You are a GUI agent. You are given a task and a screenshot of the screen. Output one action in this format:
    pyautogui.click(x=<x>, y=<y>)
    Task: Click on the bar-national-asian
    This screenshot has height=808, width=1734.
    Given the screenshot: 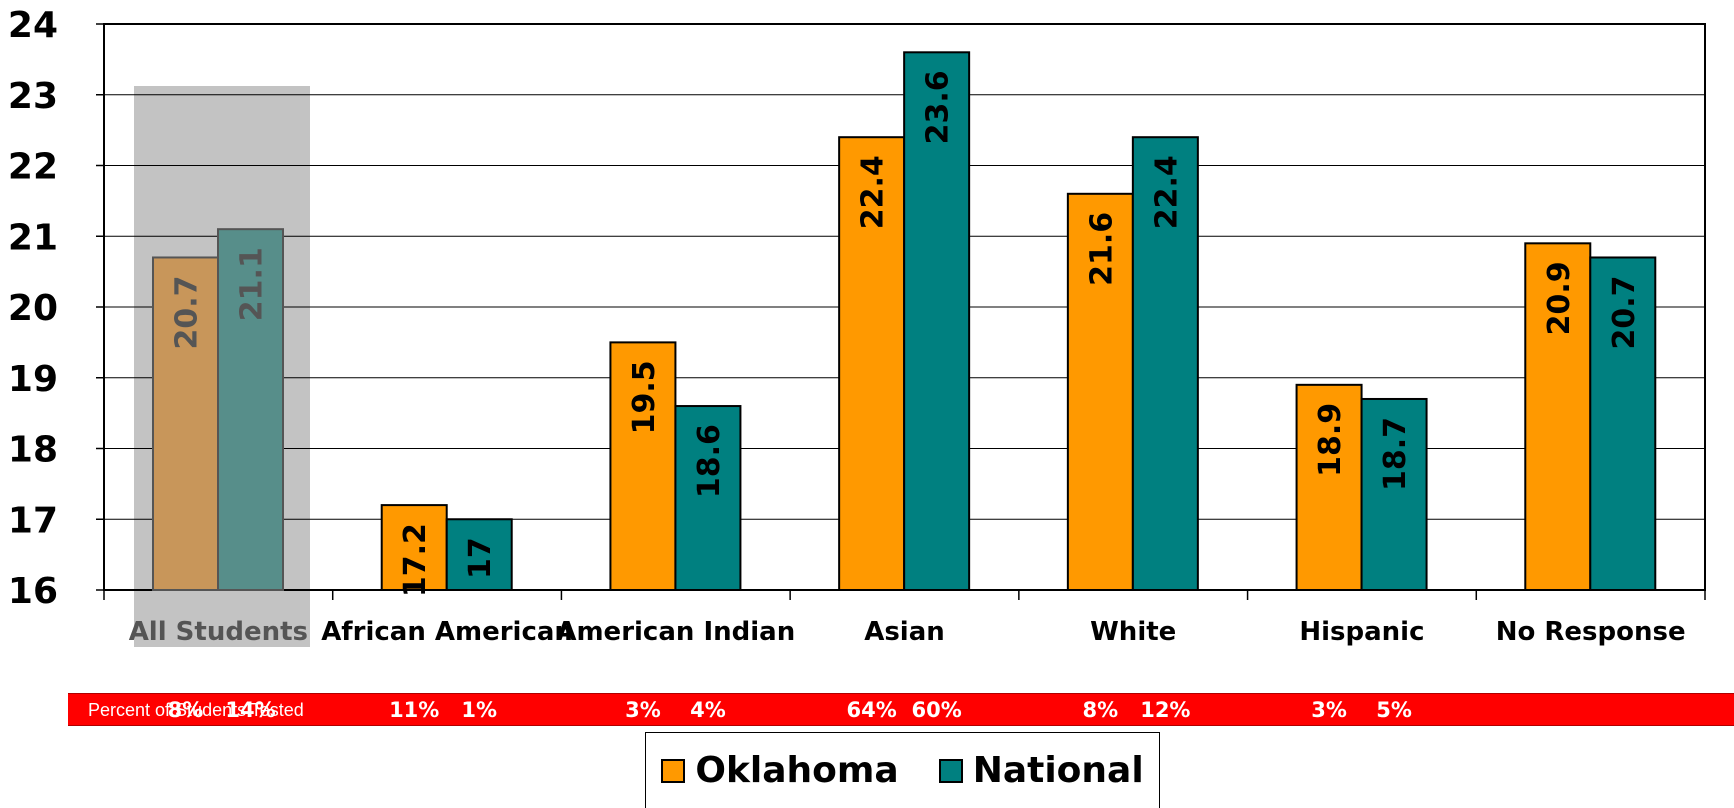 What is the action you would take?
    pyautogui.click(x=937, y=321)
    